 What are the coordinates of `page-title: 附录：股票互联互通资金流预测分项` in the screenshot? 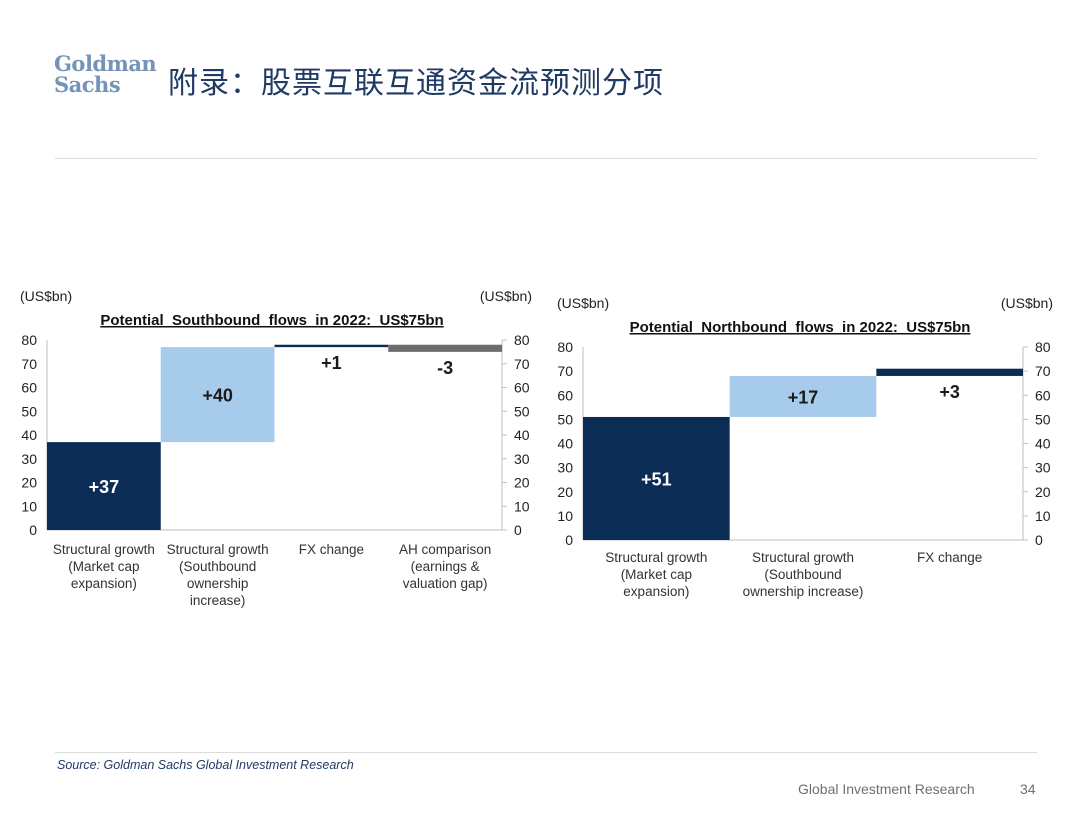 It's located at (416, 83).